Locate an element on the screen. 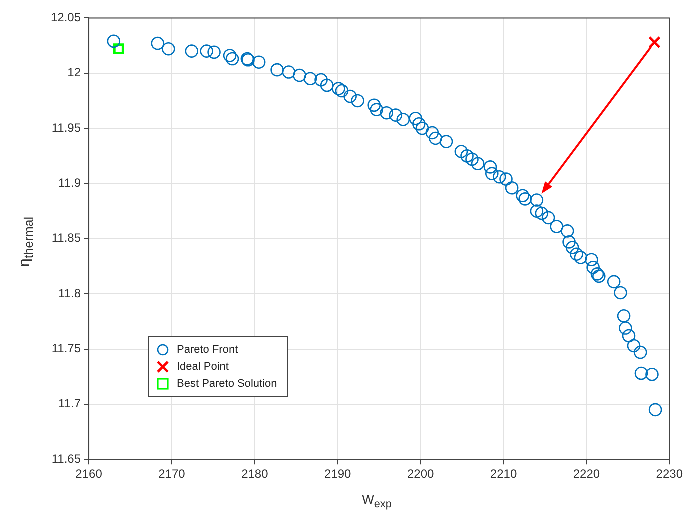  y-tick-label: 11.8 is located at coordinates (70, 293).